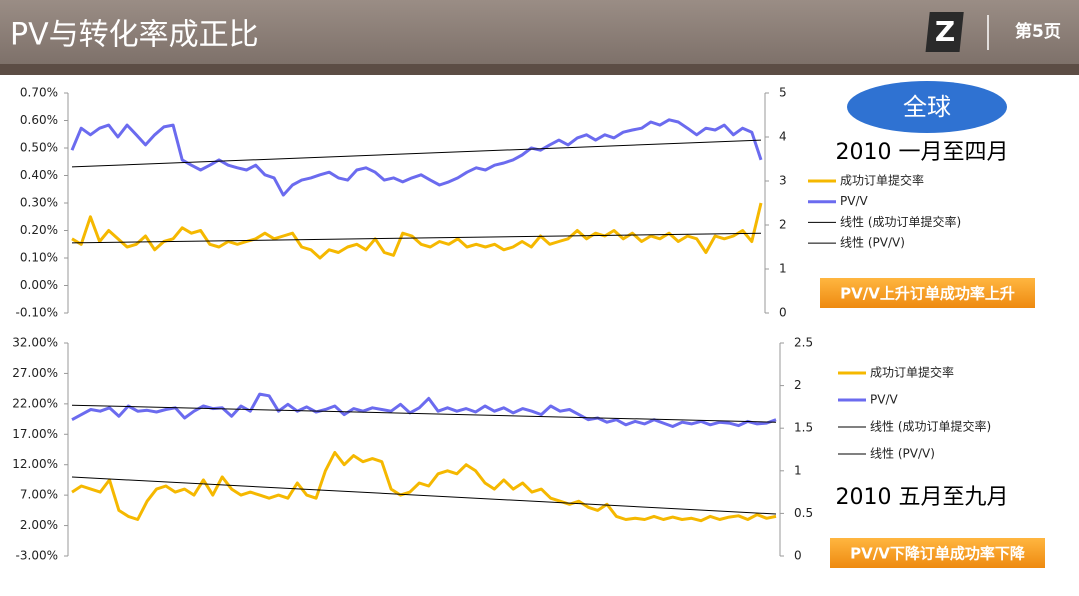  Describe the element at coordinates (39, 175) in the screenshot. I see `y-tick-label: 0.40%` at that location.